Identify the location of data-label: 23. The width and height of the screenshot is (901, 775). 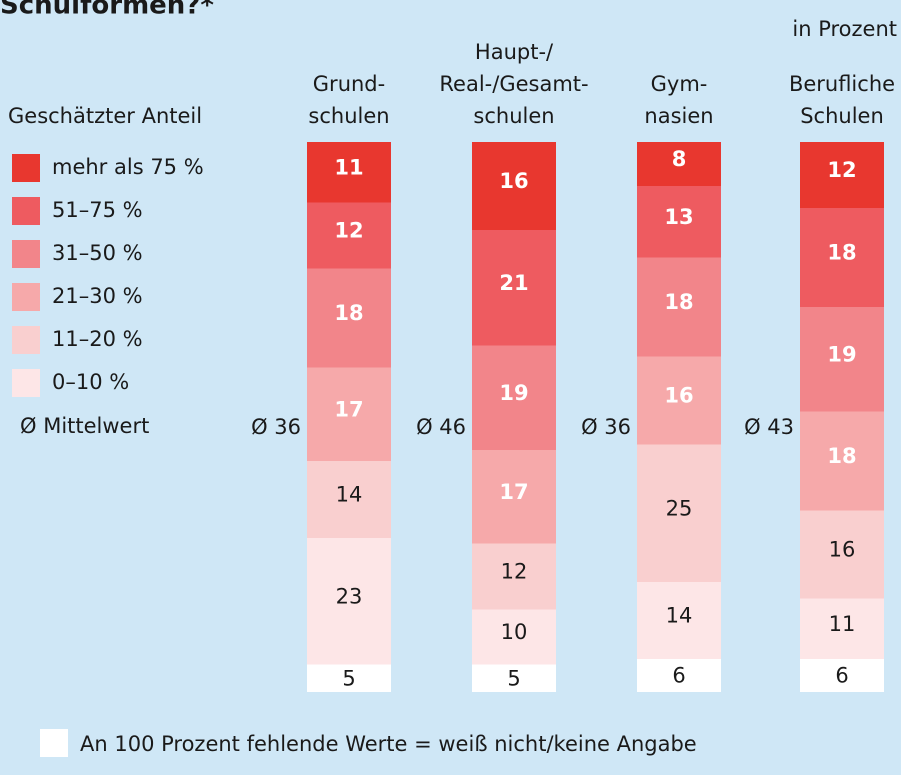
(349, 596).